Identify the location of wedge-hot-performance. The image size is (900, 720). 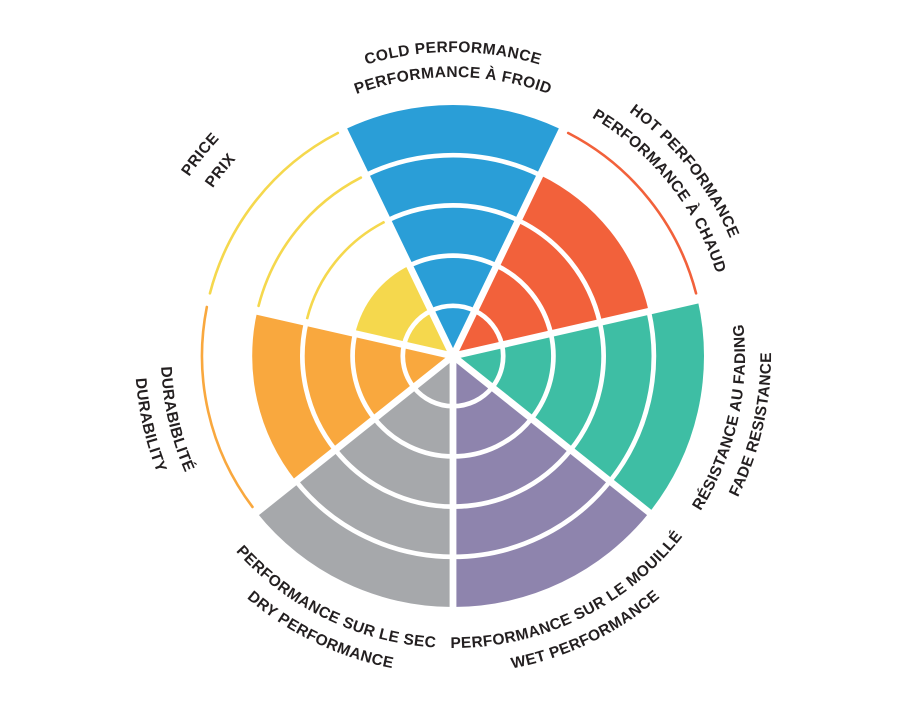
(551, 265).